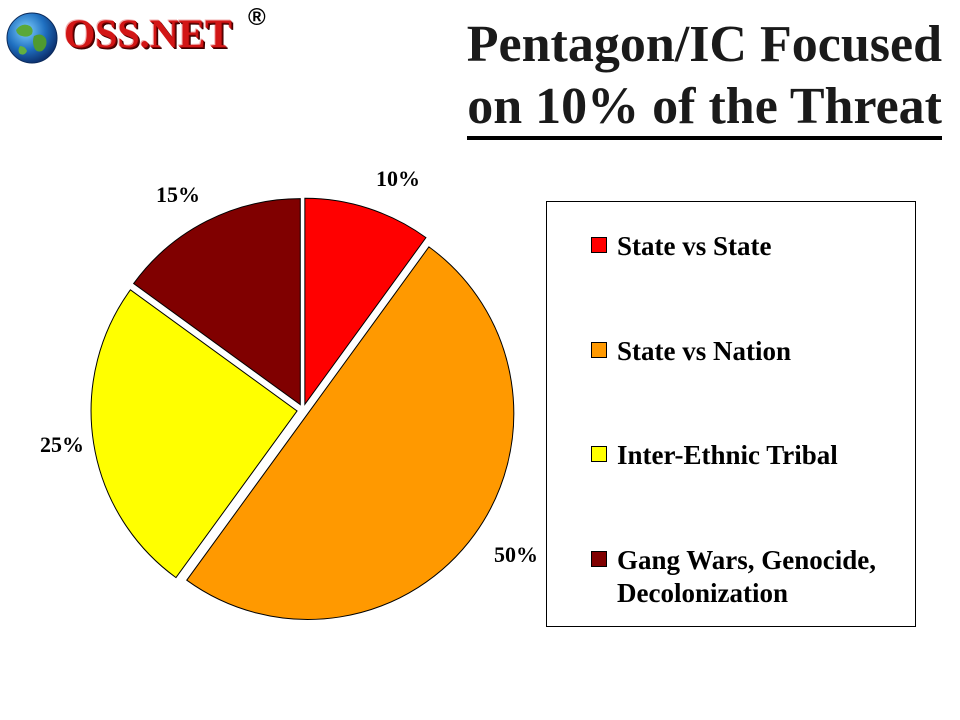 This screenshot has height=720, width=960. Describe the element at coordinates (257, 17) in the screenshot. I see `registered-mark: ®` at that location.